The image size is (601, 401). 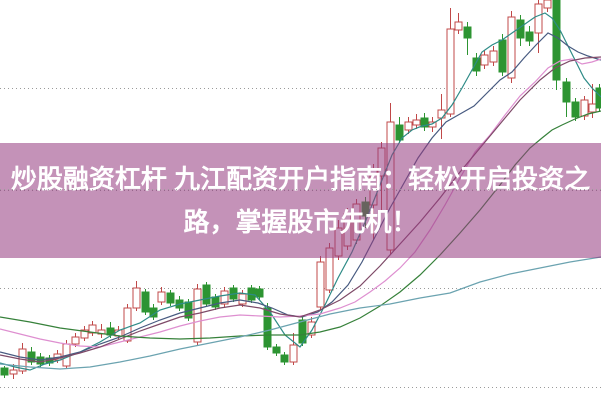 I want to click on gridline-overlay, so click(x=300, y=189).